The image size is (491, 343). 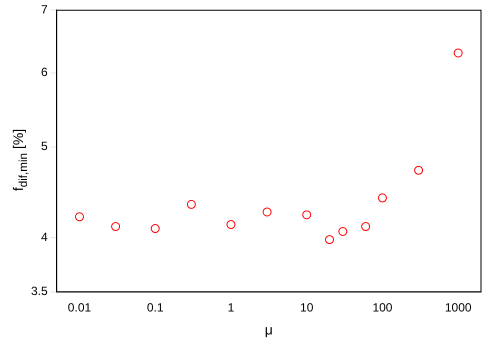 What do you see at coordinates (44, 9) in the screenshot?
I see `y-tick-label: 7` at bounding box center [44, 9].